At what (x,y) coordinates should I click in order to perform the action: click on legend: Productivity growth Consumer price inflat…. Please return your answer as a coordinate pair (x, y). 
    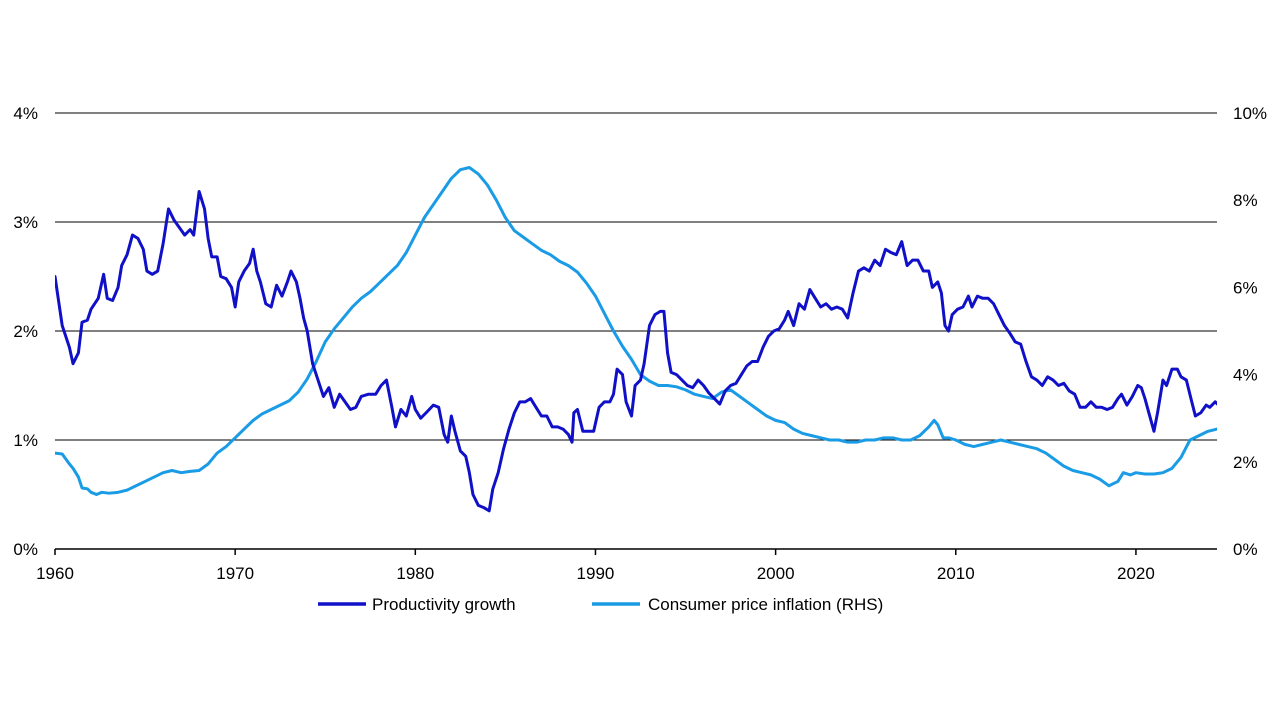
    Looking at the image, I should click on (600, 604).